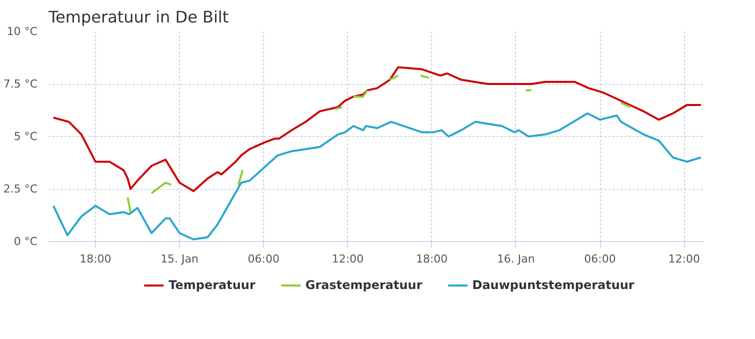  What do you see at coordinates (20, 84) in the screenshot?
I see `y-tick-label: 7.5 °C` at bounding box center [20, 84].